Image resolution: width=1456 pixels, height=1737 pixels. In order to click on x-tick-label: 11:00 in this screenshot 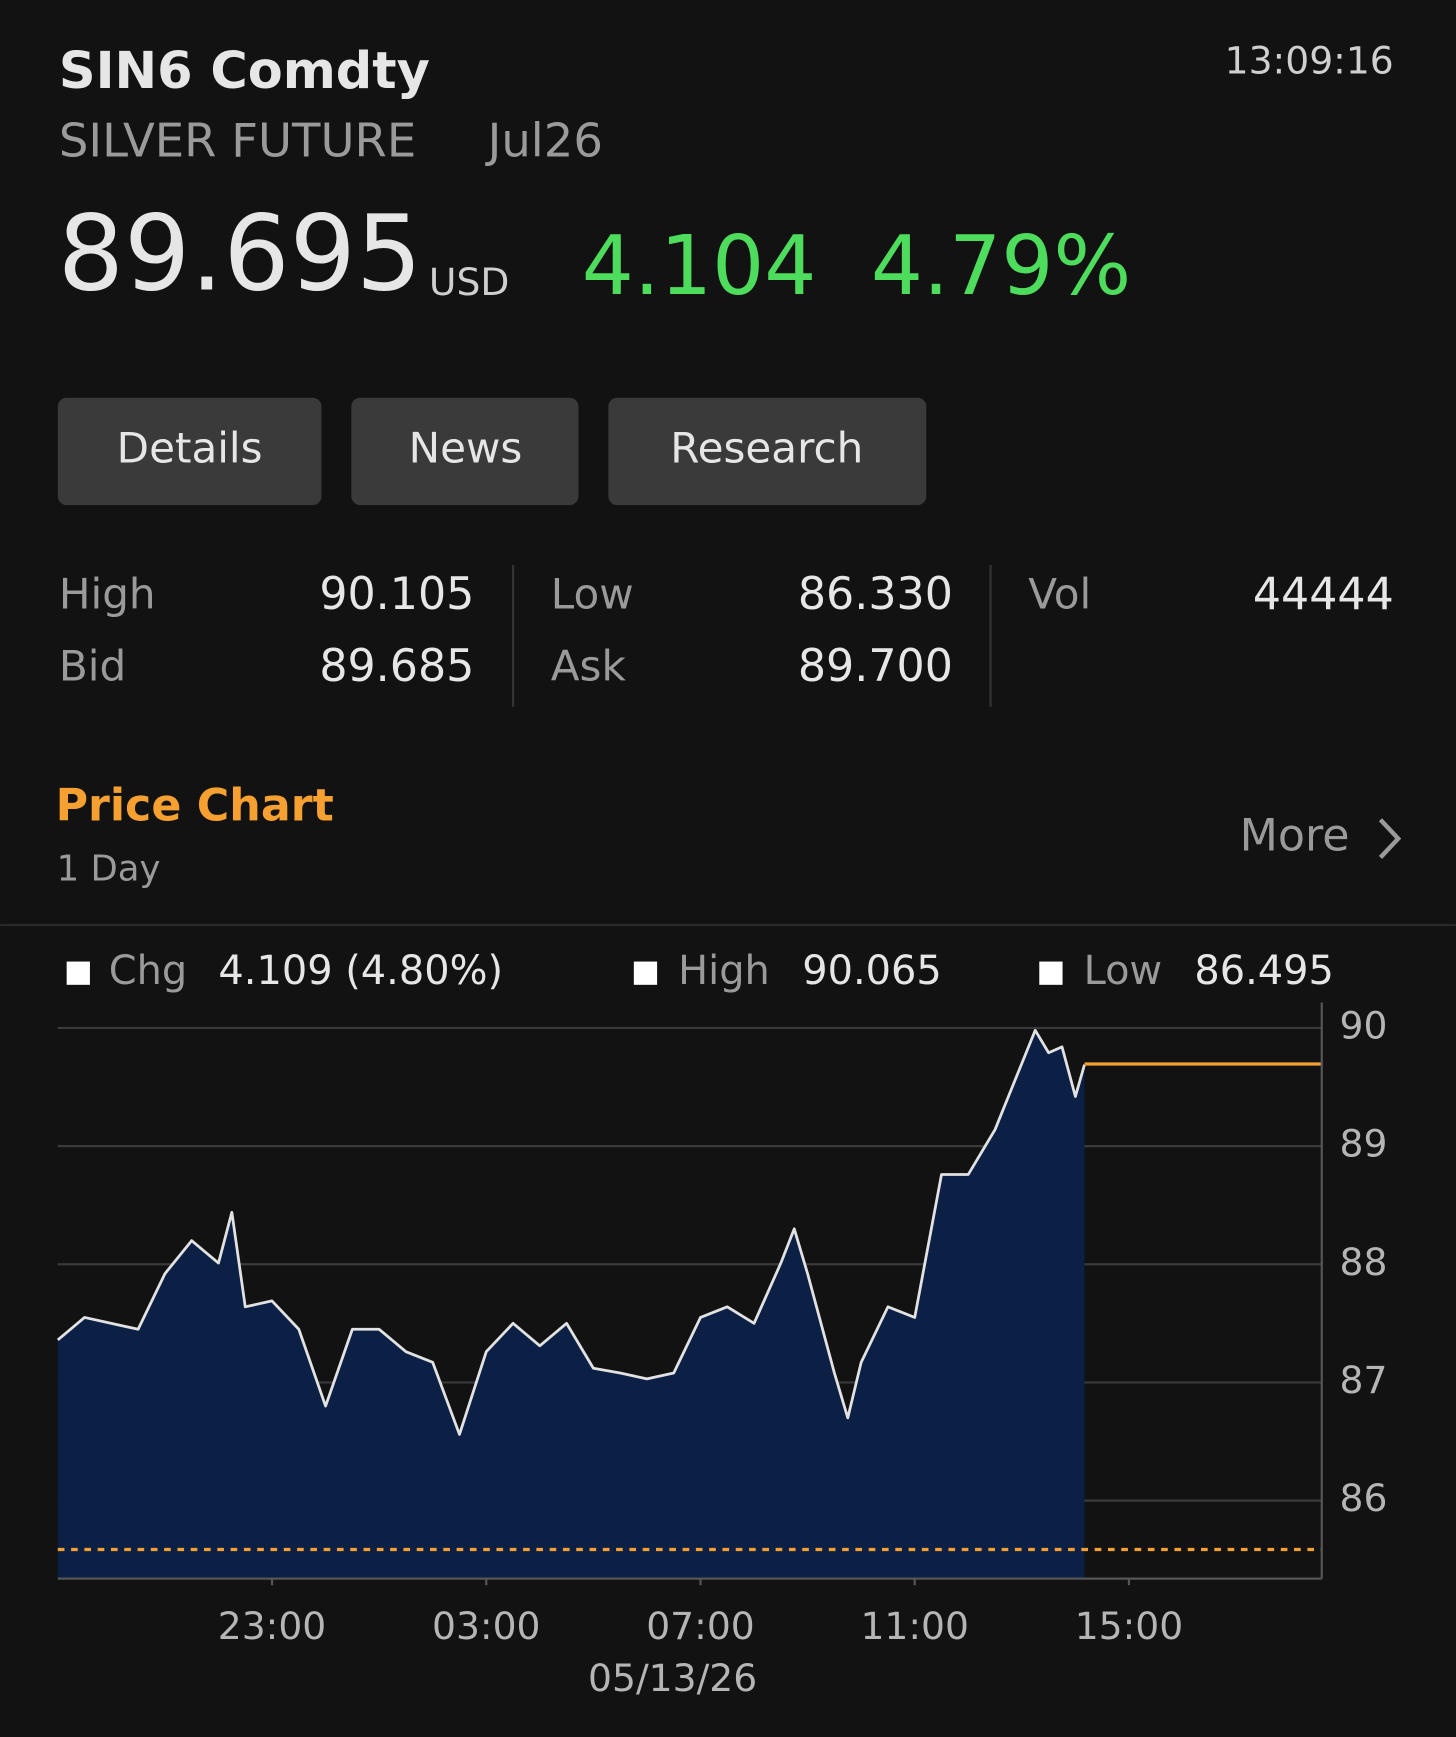, I will do `click(914, 1626)`.